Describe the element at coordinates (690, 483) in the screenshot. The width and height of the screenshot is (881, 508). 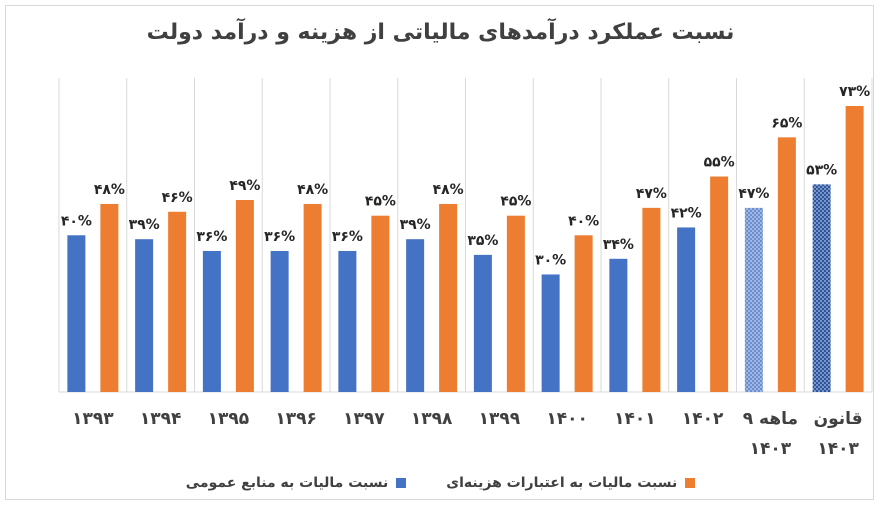
I see `legend-swatch-expenditure` at that location.